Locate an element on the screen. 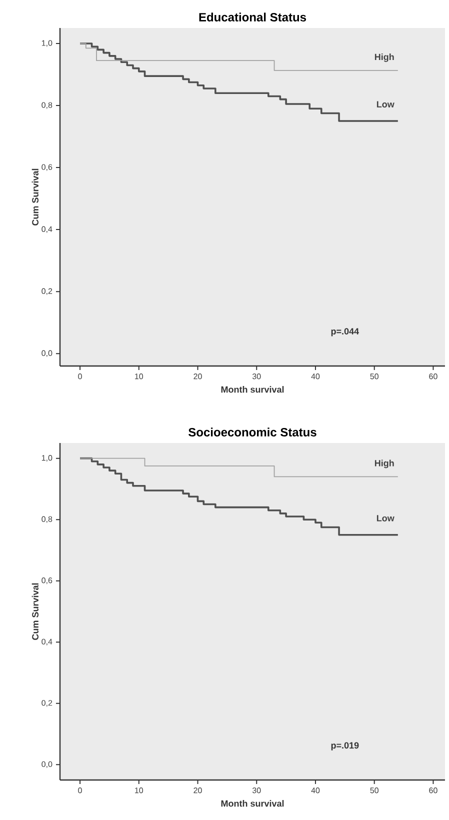 The image size is (449, 820). annotation: p=.044 is located at coordinates (345, 332).